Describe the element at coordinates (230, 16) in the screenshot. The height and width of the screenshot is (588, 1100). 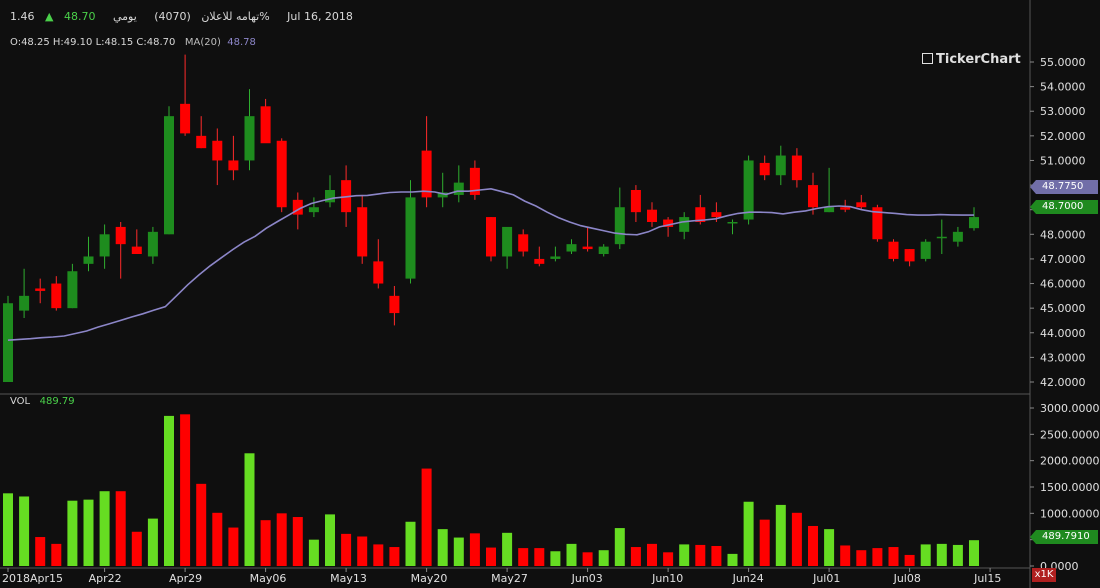
I see `symbol-name: تهامه للاعلان` at that location.